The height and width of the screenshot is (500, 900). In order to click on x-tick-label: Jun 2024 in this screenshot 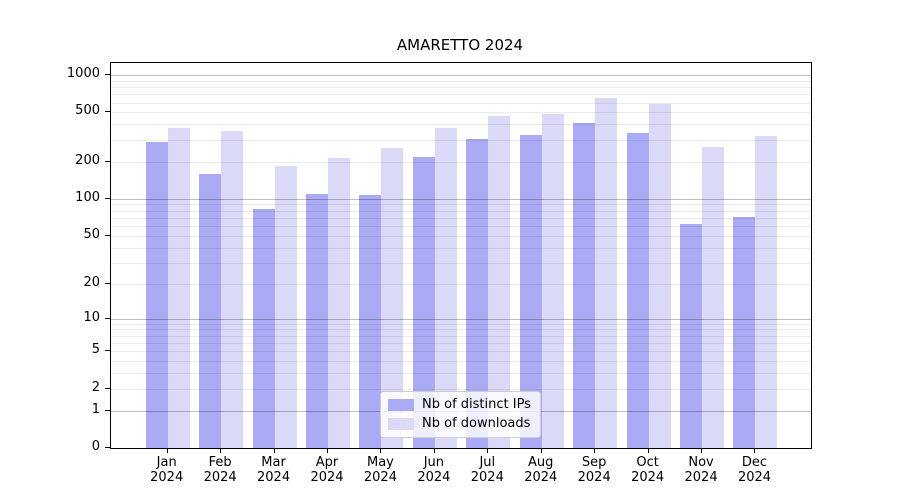, I will do `click(434, 470)`.